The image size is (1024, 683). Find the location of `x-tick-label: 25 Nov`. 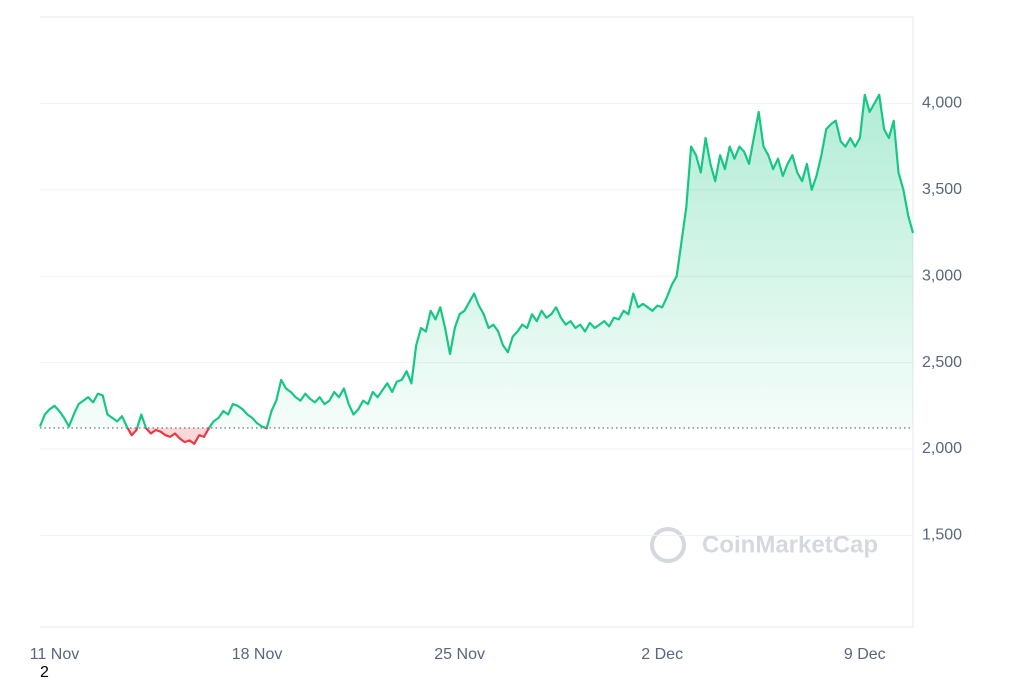

x-tick-label: 25 Nov is located at coordinates (459, 654).